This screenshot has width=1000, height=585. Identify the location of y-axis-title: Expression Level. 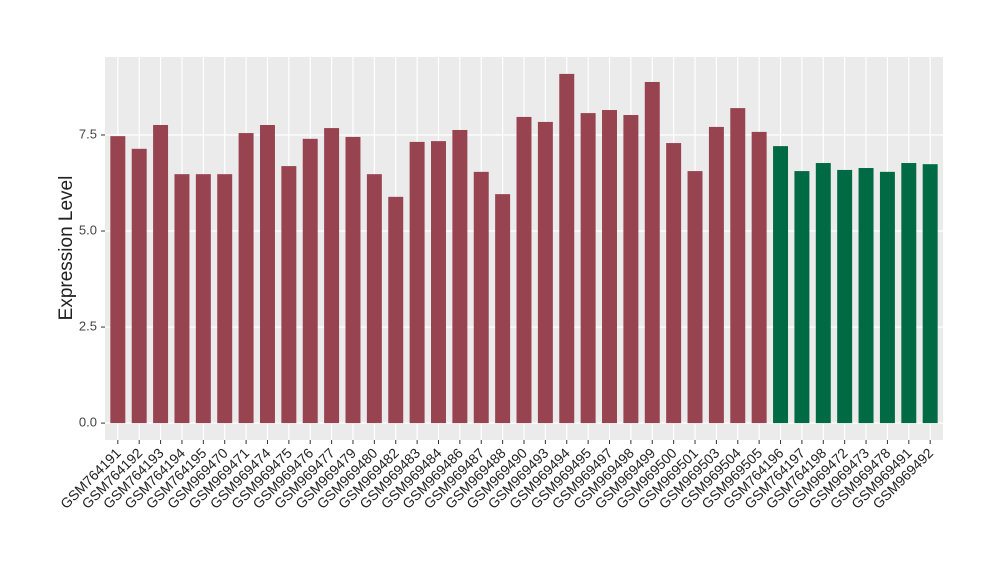
(66, 248).